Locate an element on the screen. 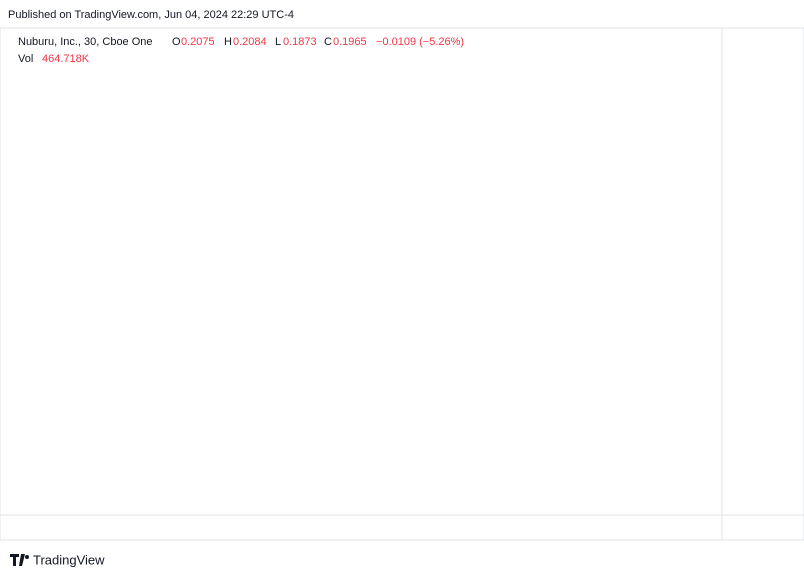 This screenshot has width=804, height=583. ohlc-value: 0.2075 is located at coordinates (198, 42).